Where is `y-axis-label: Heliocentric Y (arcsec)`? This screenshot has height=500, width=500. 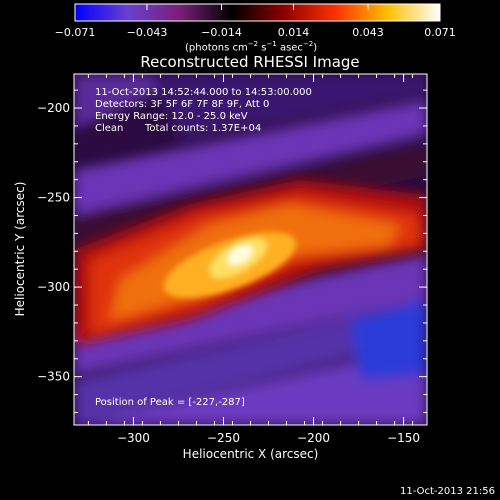 y-axis-label: Heliocentric Y (arcsec) is located at coordinates (20, 249).